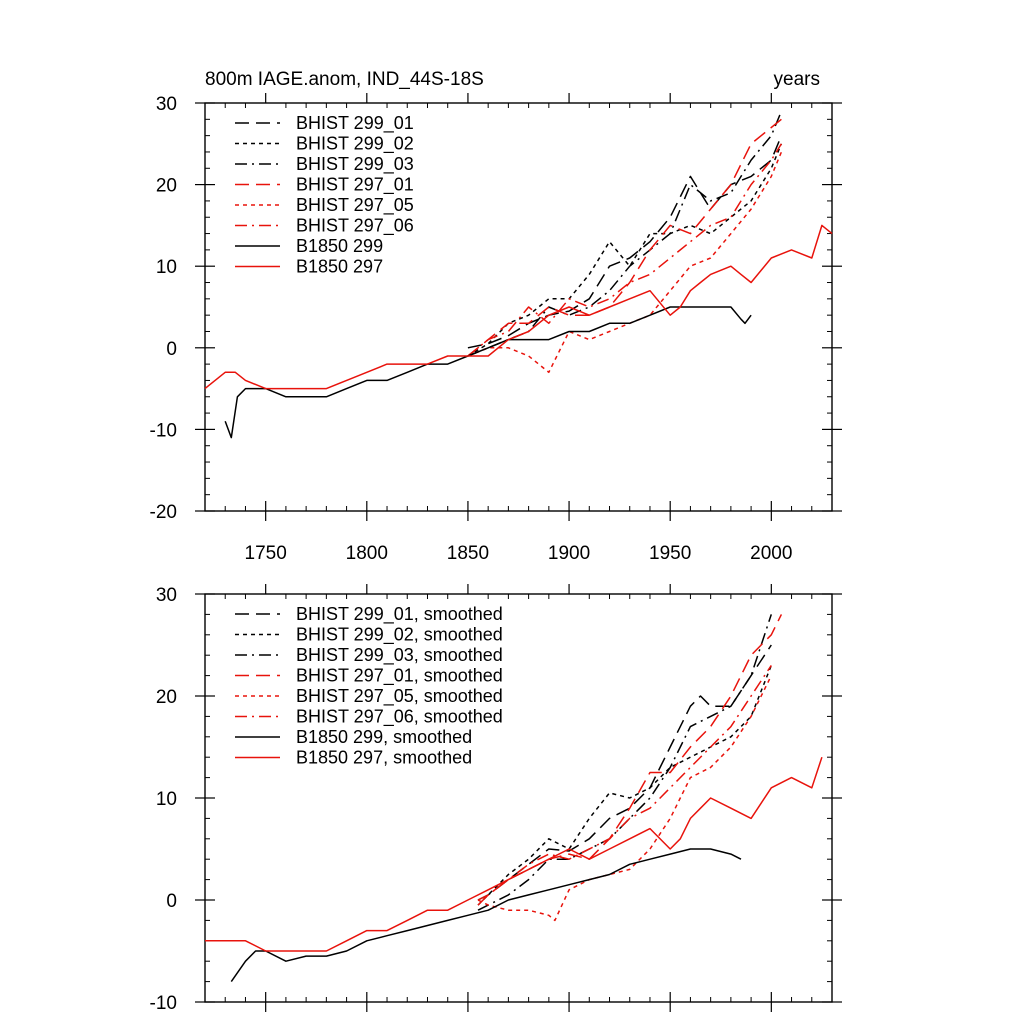 The image size is (1024, 1024). I want to click on x-tick-label: 1950, so click(670, 553).